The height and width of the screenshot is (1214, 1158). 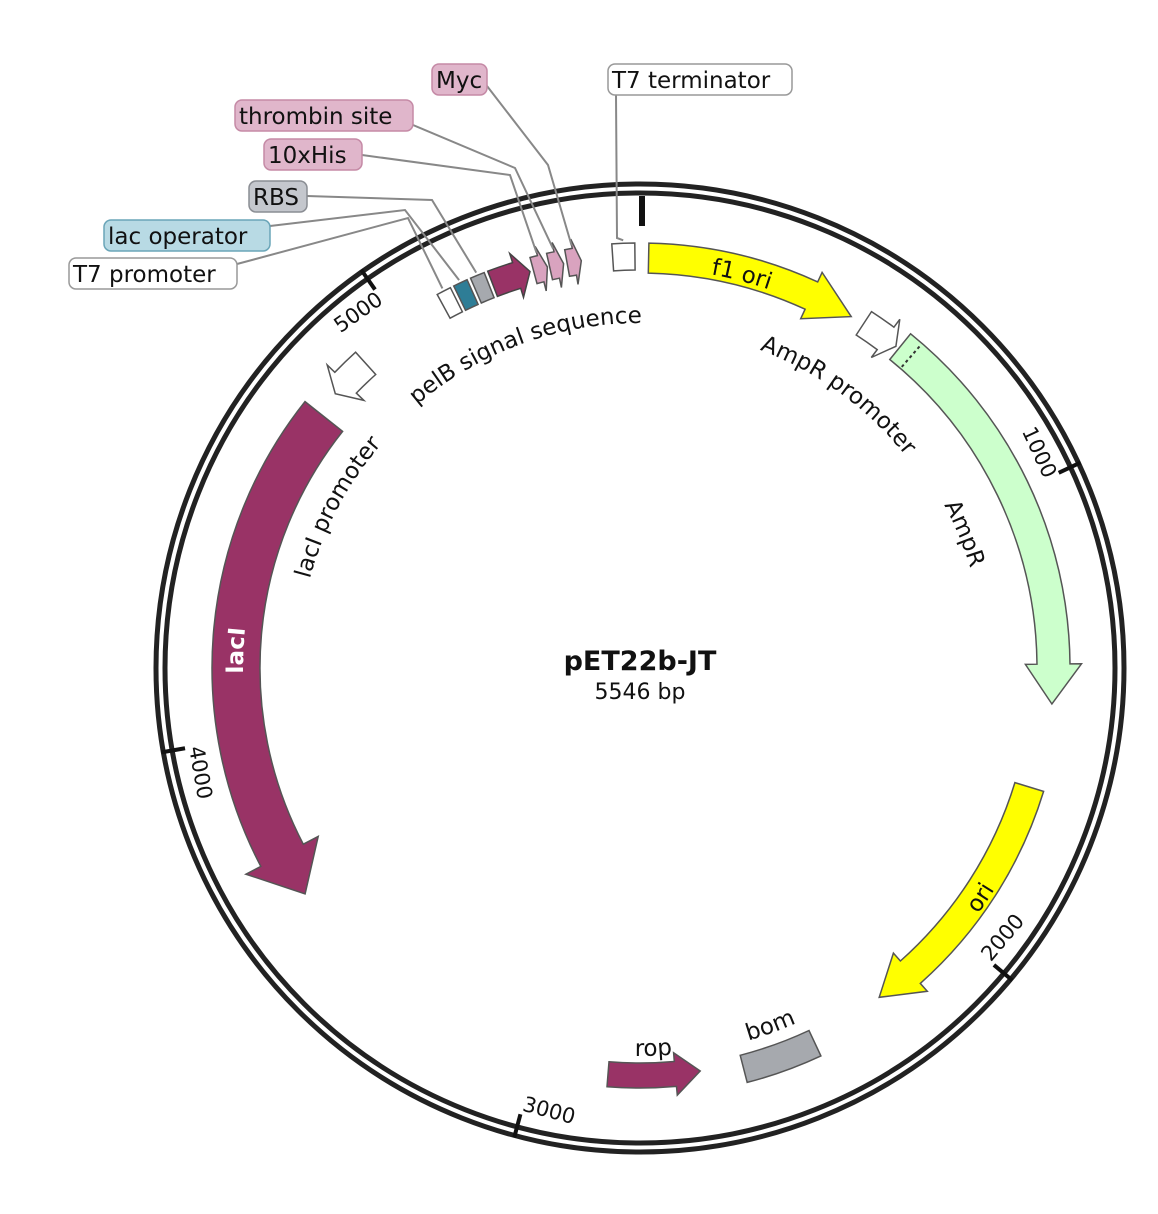 What do you see at coordinates (359, 312) in the screenshot?
I see `tick-label: 5000` at bounding box center [359, 312].